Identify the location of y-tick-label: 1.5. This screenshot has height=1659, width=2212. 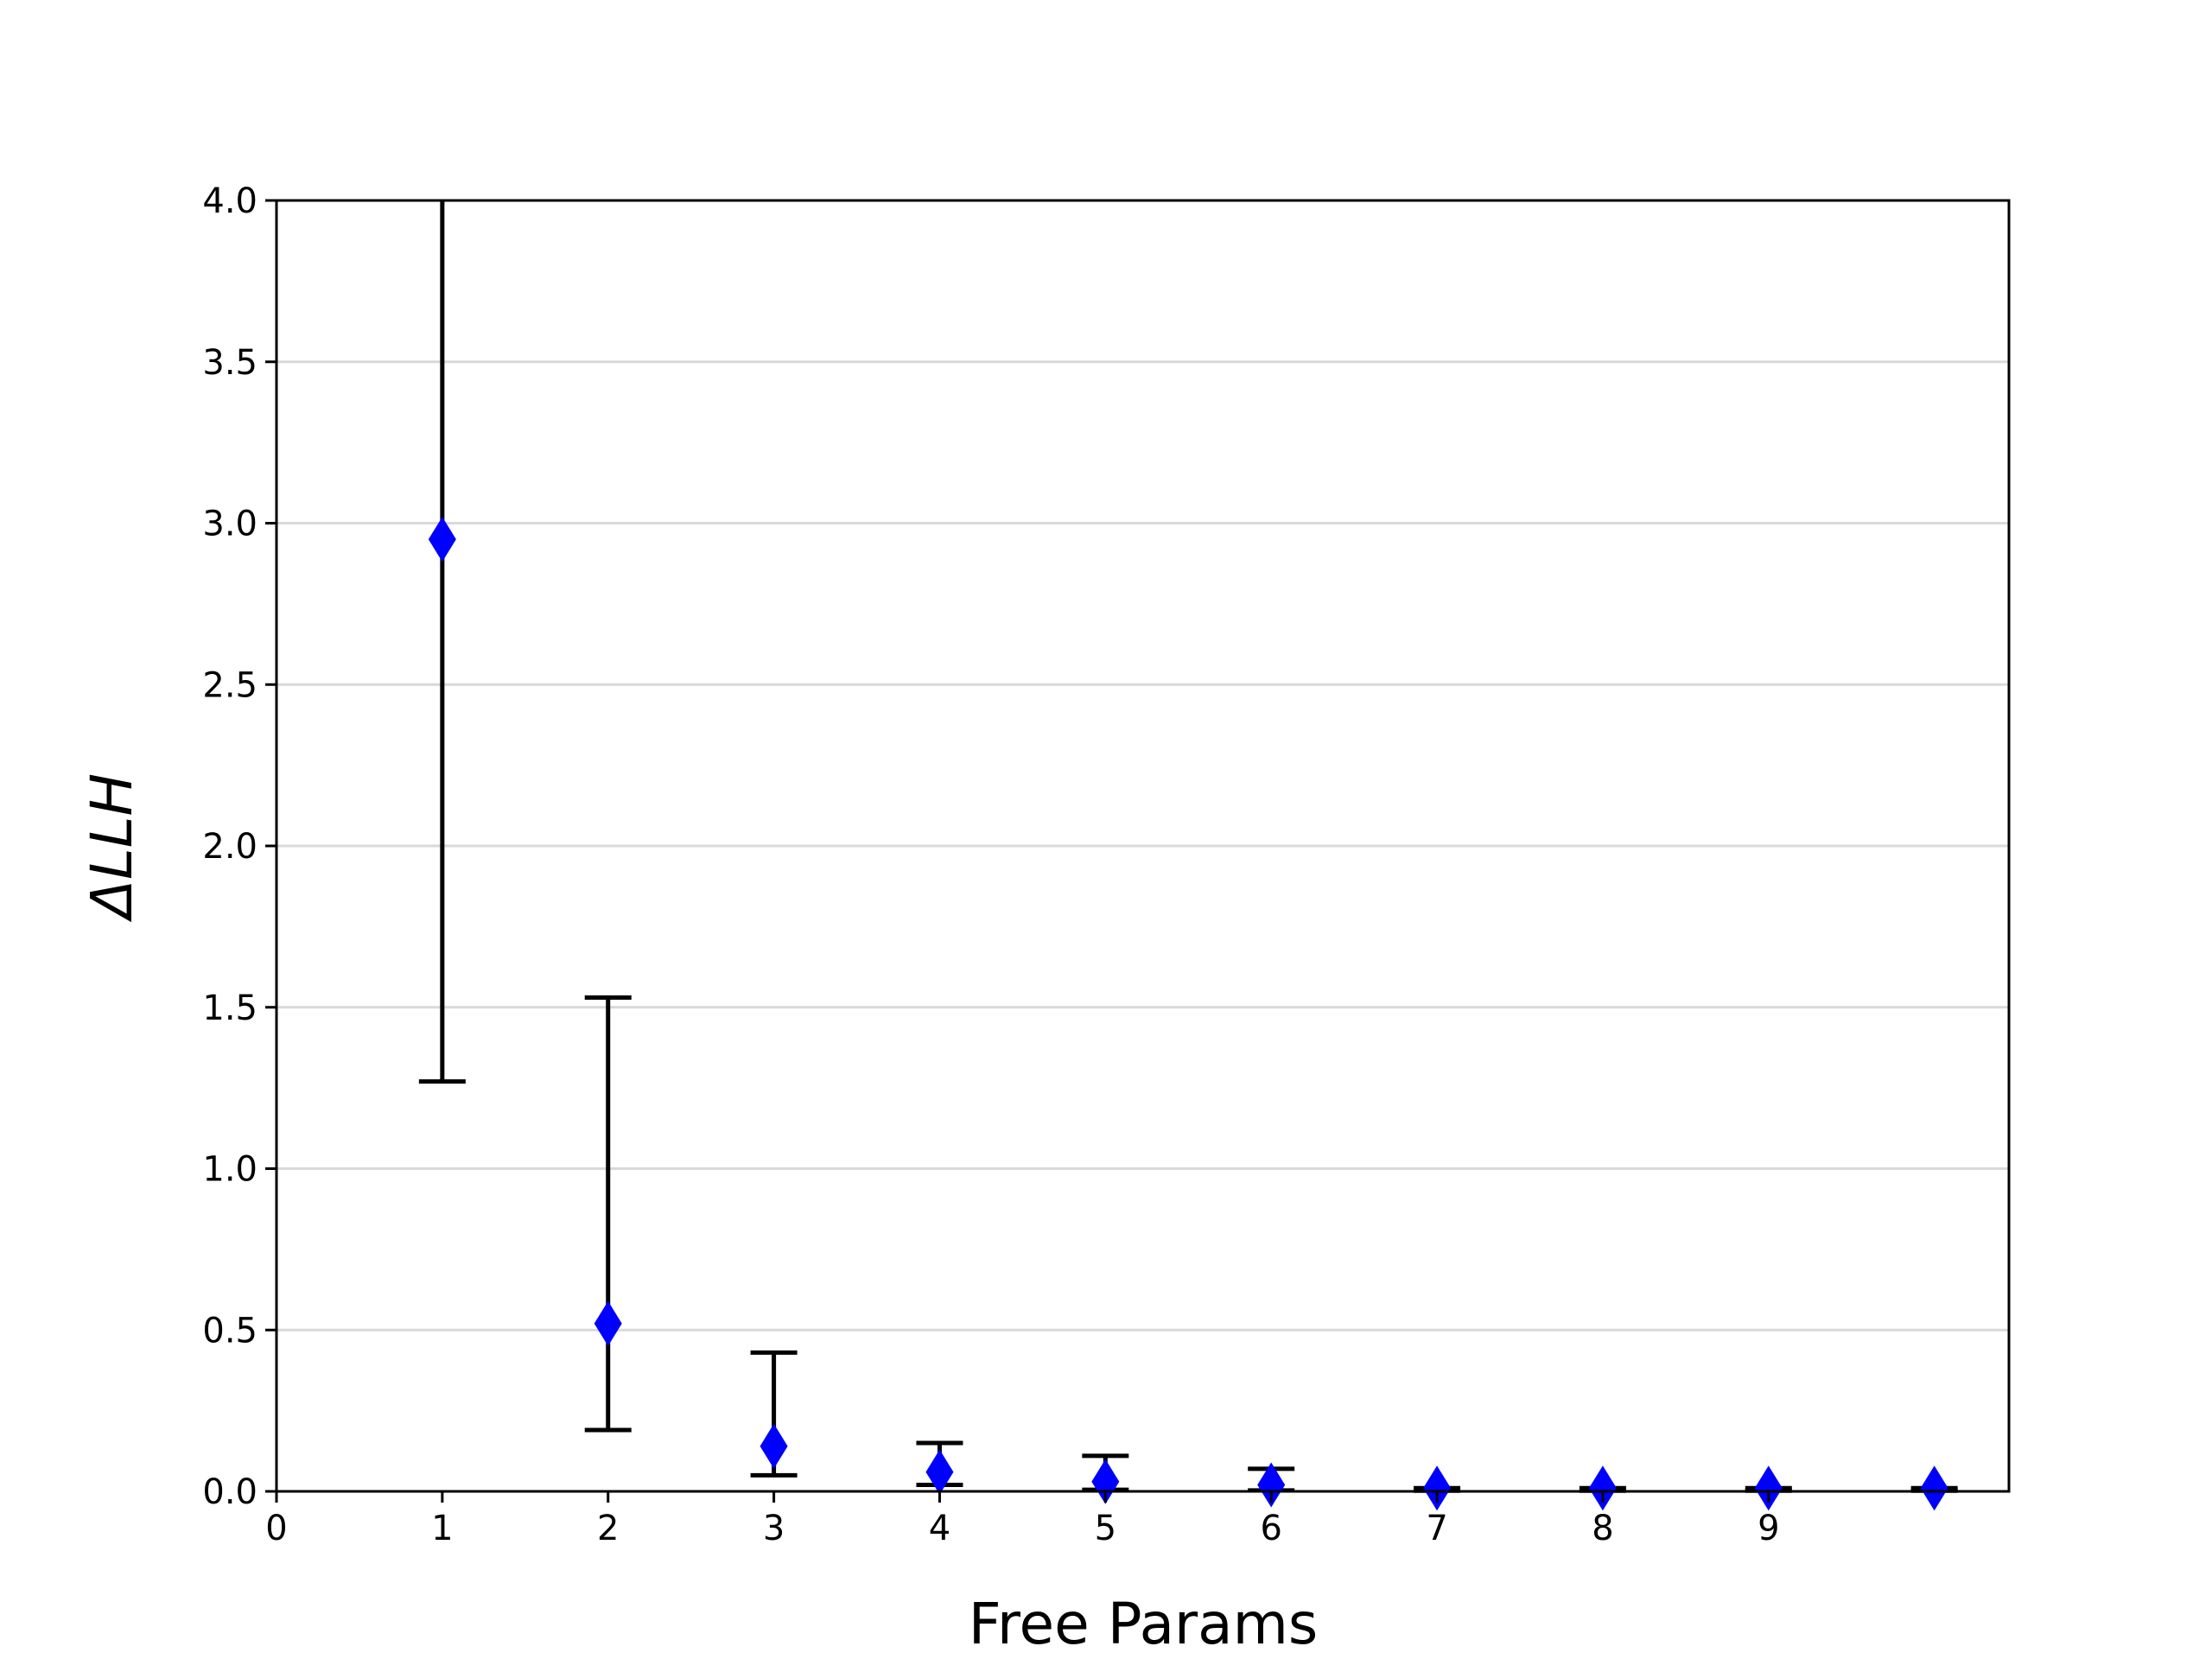
(230, 1008).